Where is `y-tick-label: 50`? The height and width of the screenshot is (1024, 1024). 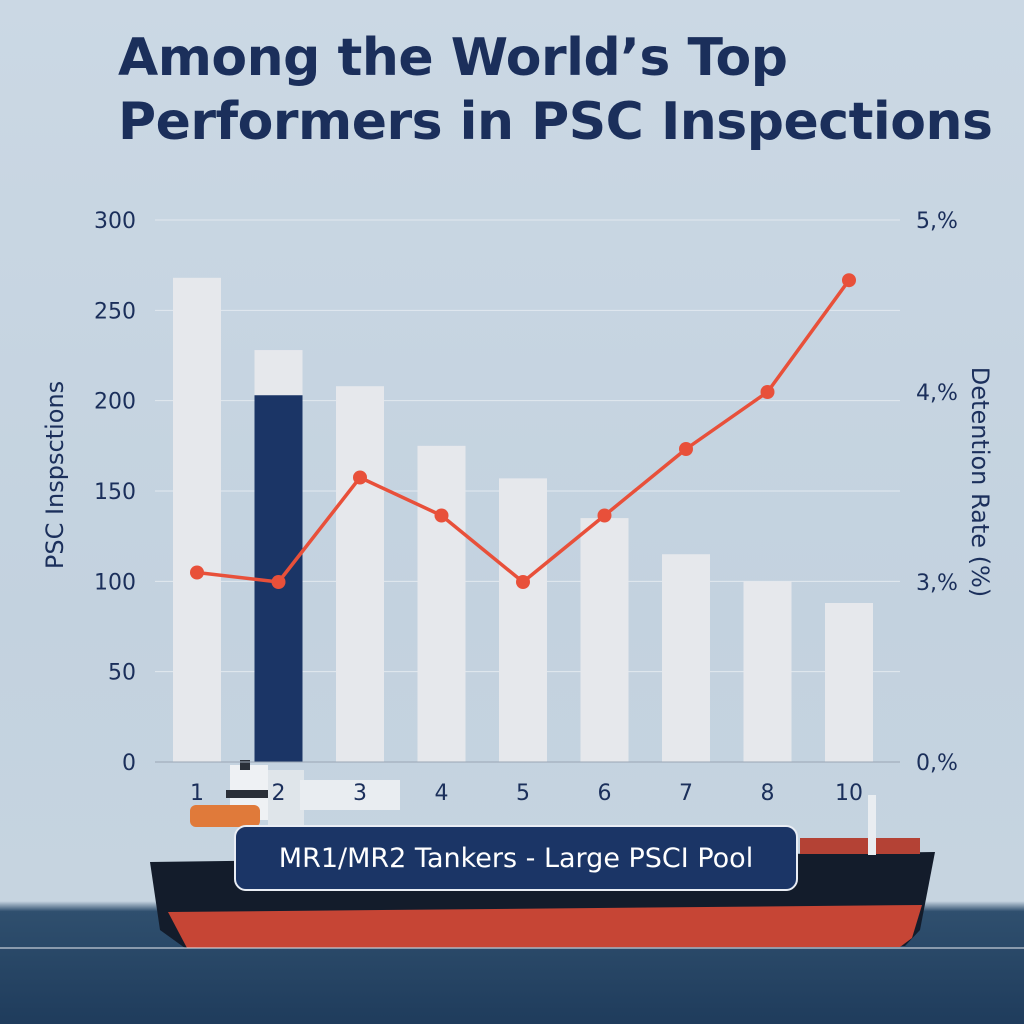 y-tick-label: 50 is located at coordinates (122, 673).